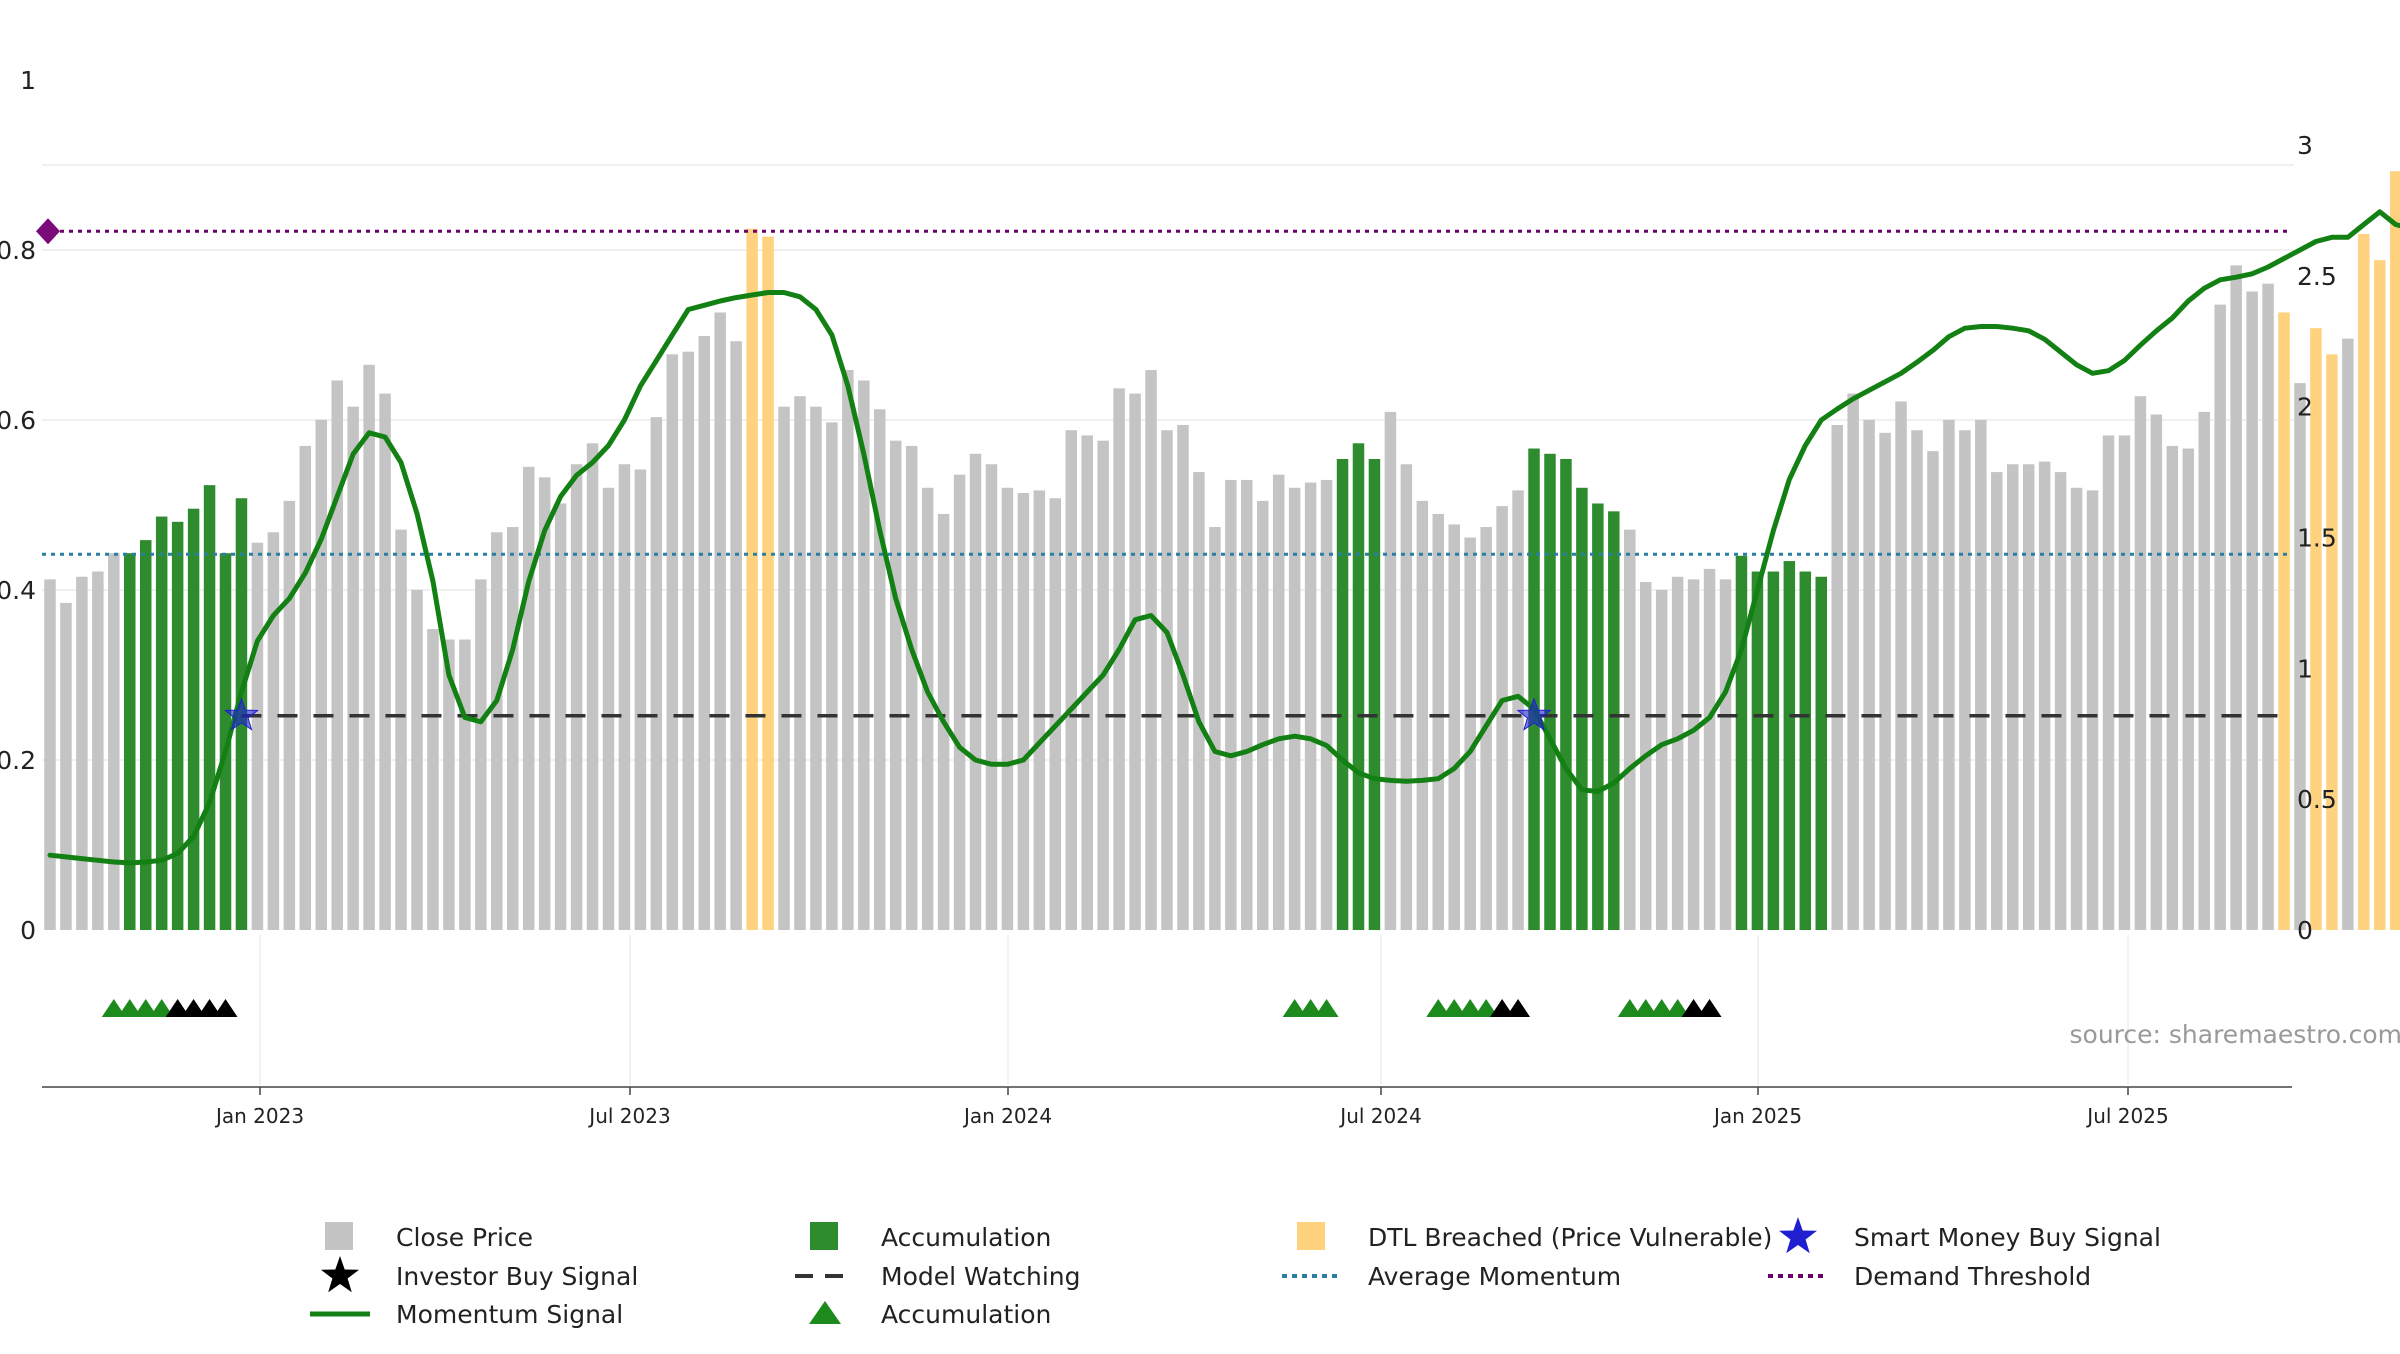 The width and height of the screenshot is (2400, 1354). Describe the element at coordinates (28, 80) in the screenshot. I see `left-tick-label: 1` at that location.